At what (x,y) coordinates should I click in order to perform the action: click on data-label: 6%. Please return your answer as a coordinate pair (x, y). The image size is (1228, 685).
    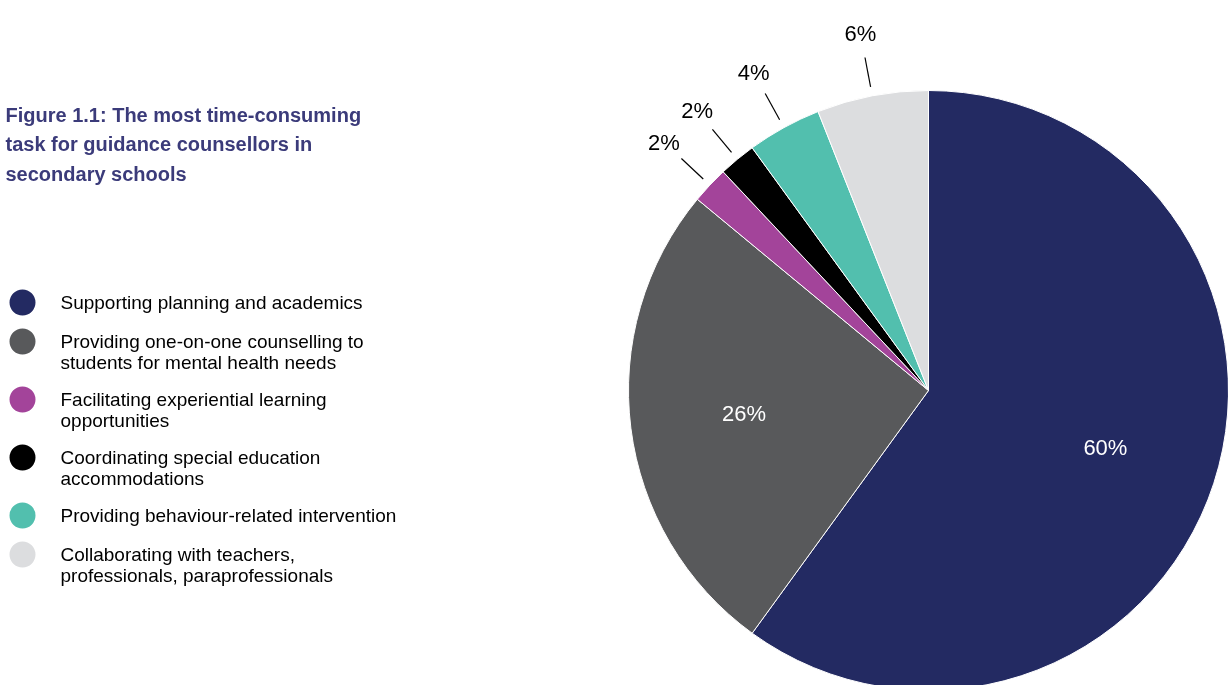
    Looking at the image, I should click on (860, 34).